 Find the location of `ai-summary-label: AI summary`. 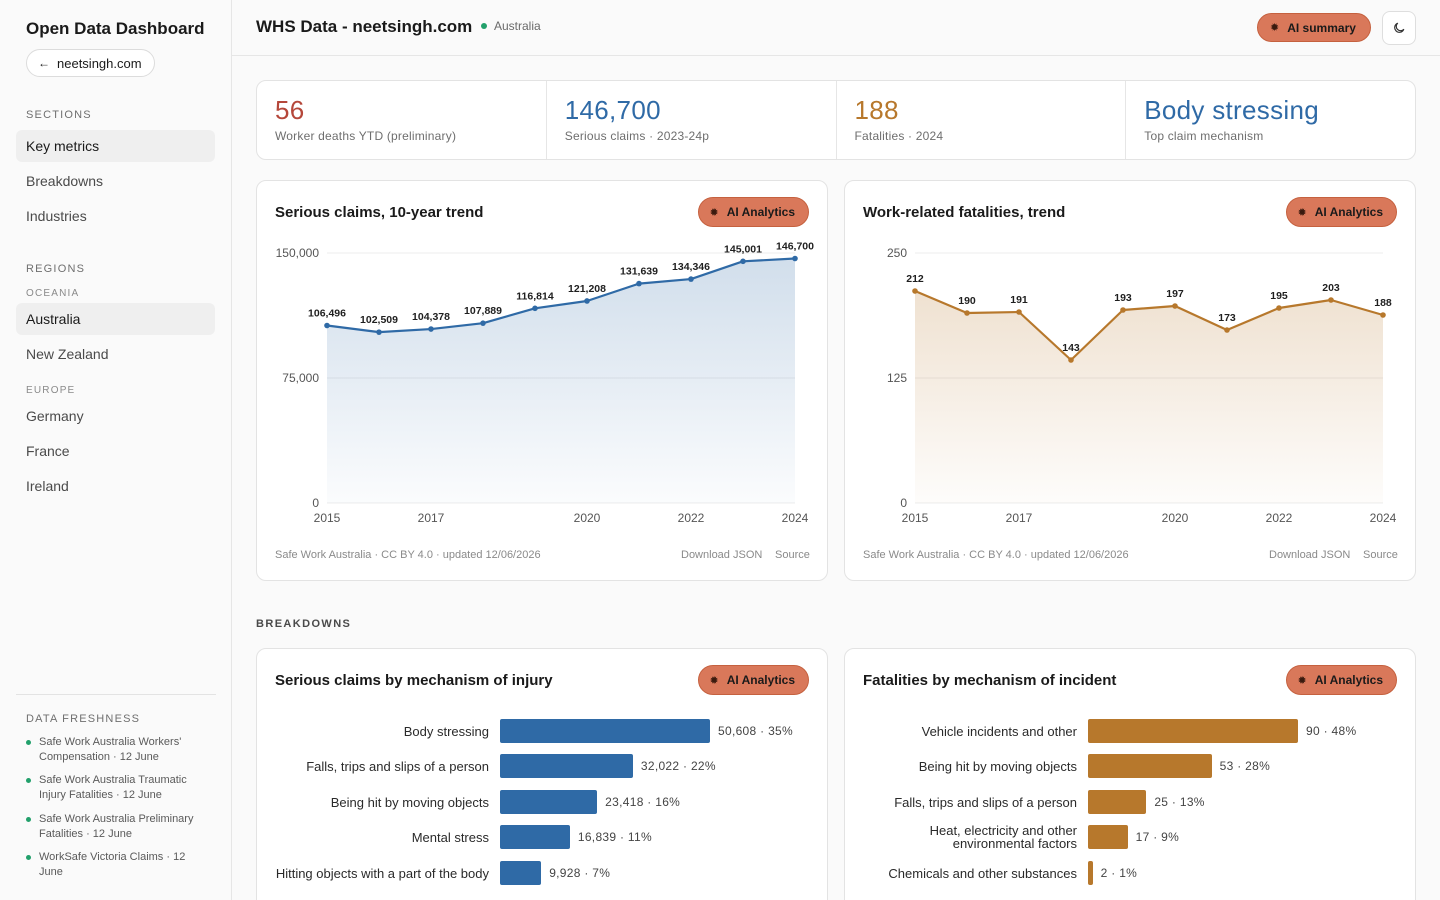

ai-summary-label: AI summary is located at coordinates (1321, 27).